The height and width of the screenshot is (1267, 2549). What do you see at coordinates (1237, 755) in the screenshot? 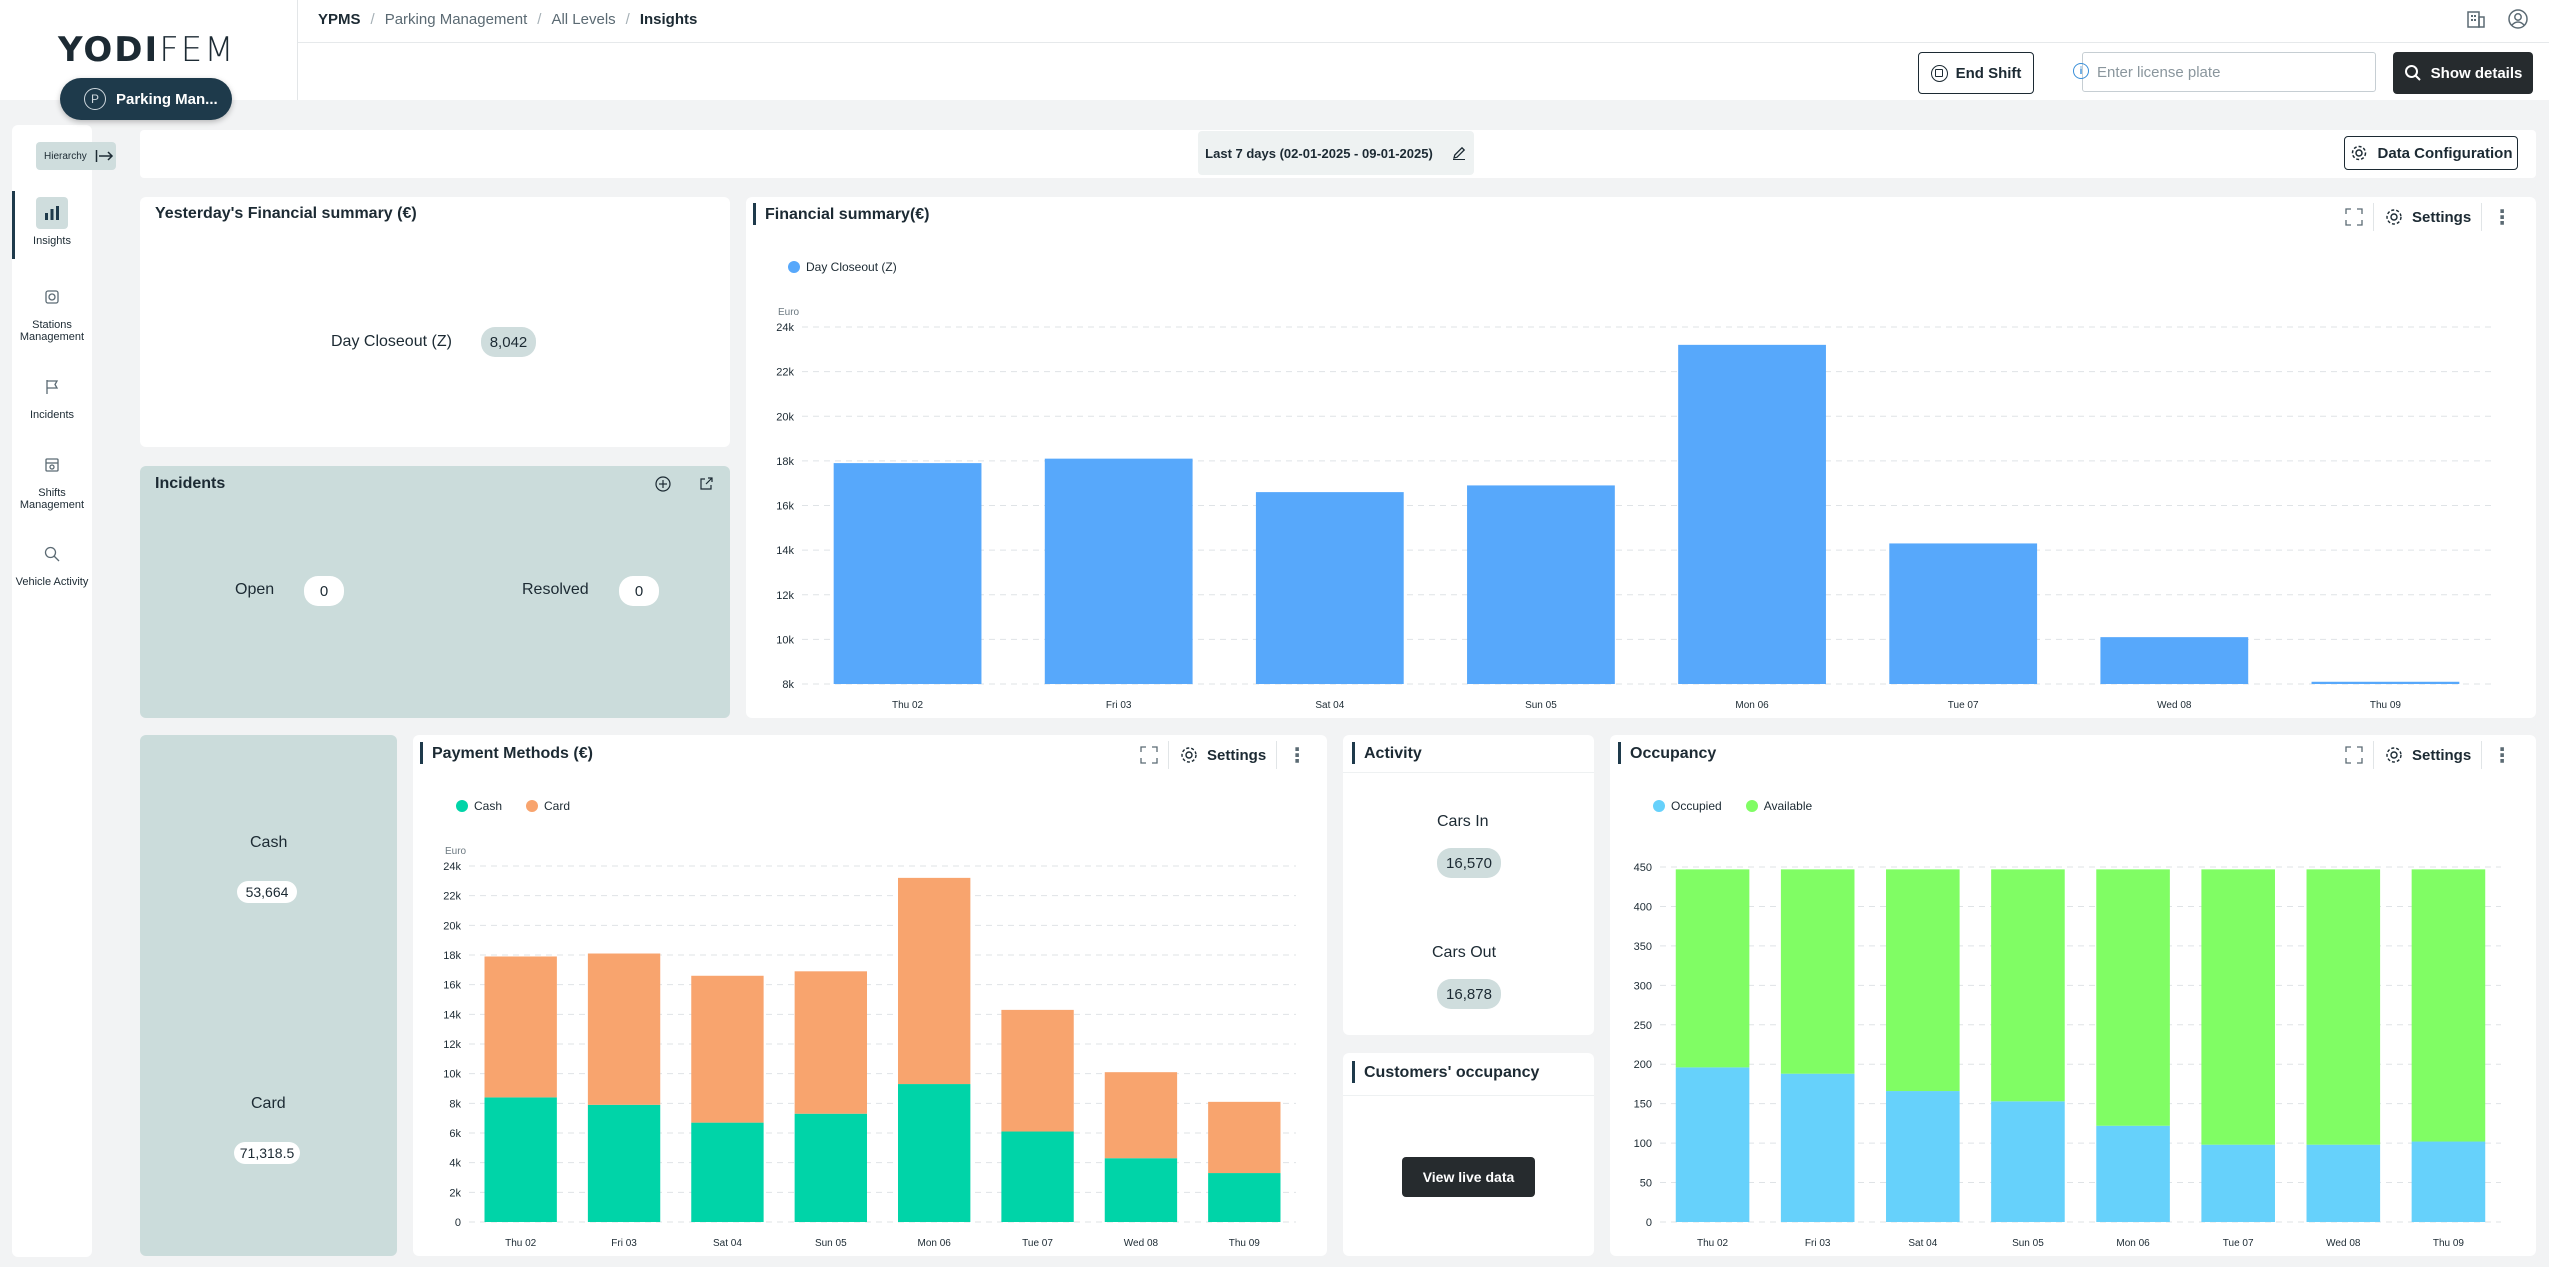
I see `payment-settings-label: Settings` at bounding box center [1237, 755].